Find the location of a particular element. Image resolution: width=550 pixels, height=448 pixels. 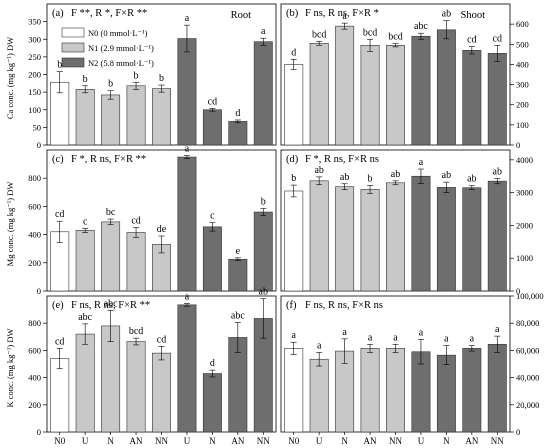

y-tick-label-a: 0 is located at coordinates (39, 145).